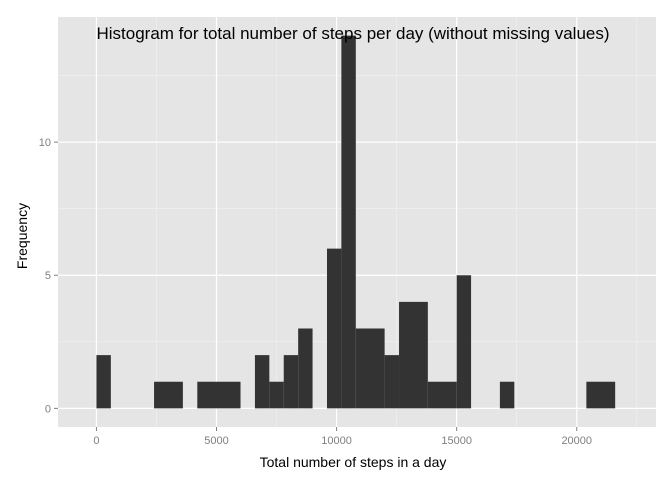 This screenshot has width=672, height=480. Describe the element at coordinates (48, 409) in the screenshot. I see `y-tick-label: 0` at that location.